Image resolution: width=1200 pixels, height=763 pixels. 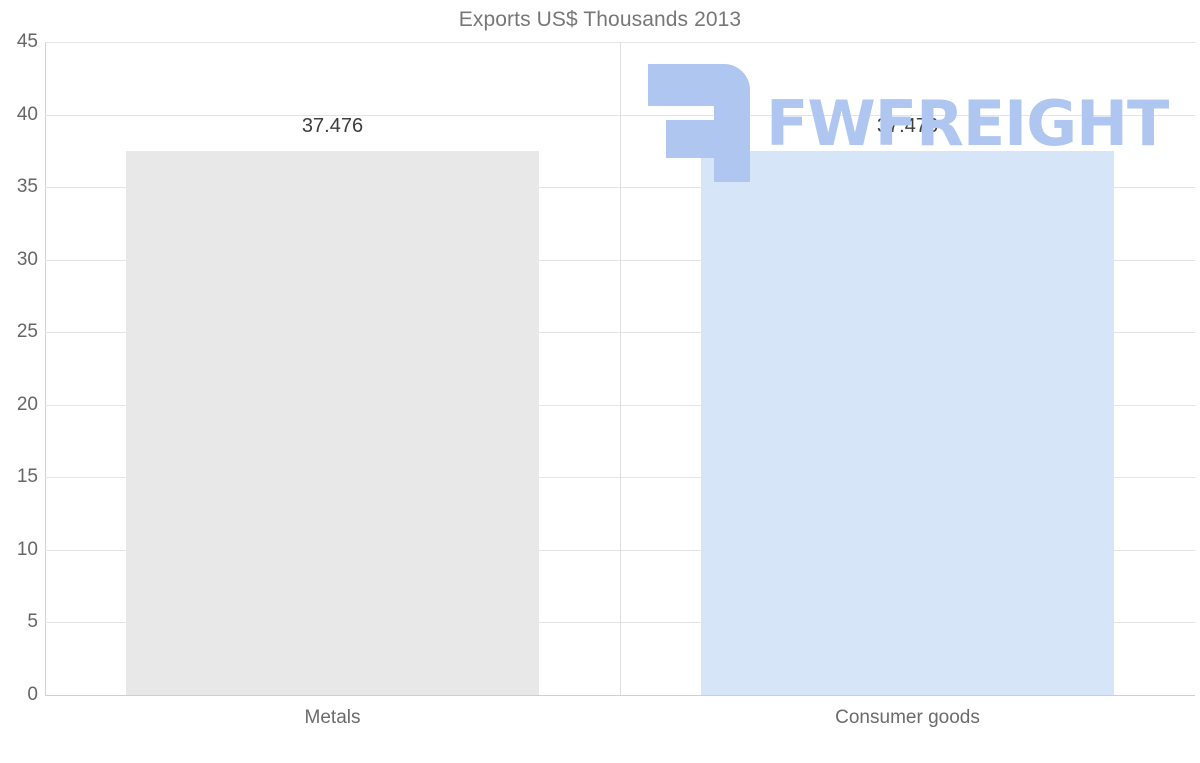 I want to click on y-axis-tick-label: 30, so click(x=27, y=259).